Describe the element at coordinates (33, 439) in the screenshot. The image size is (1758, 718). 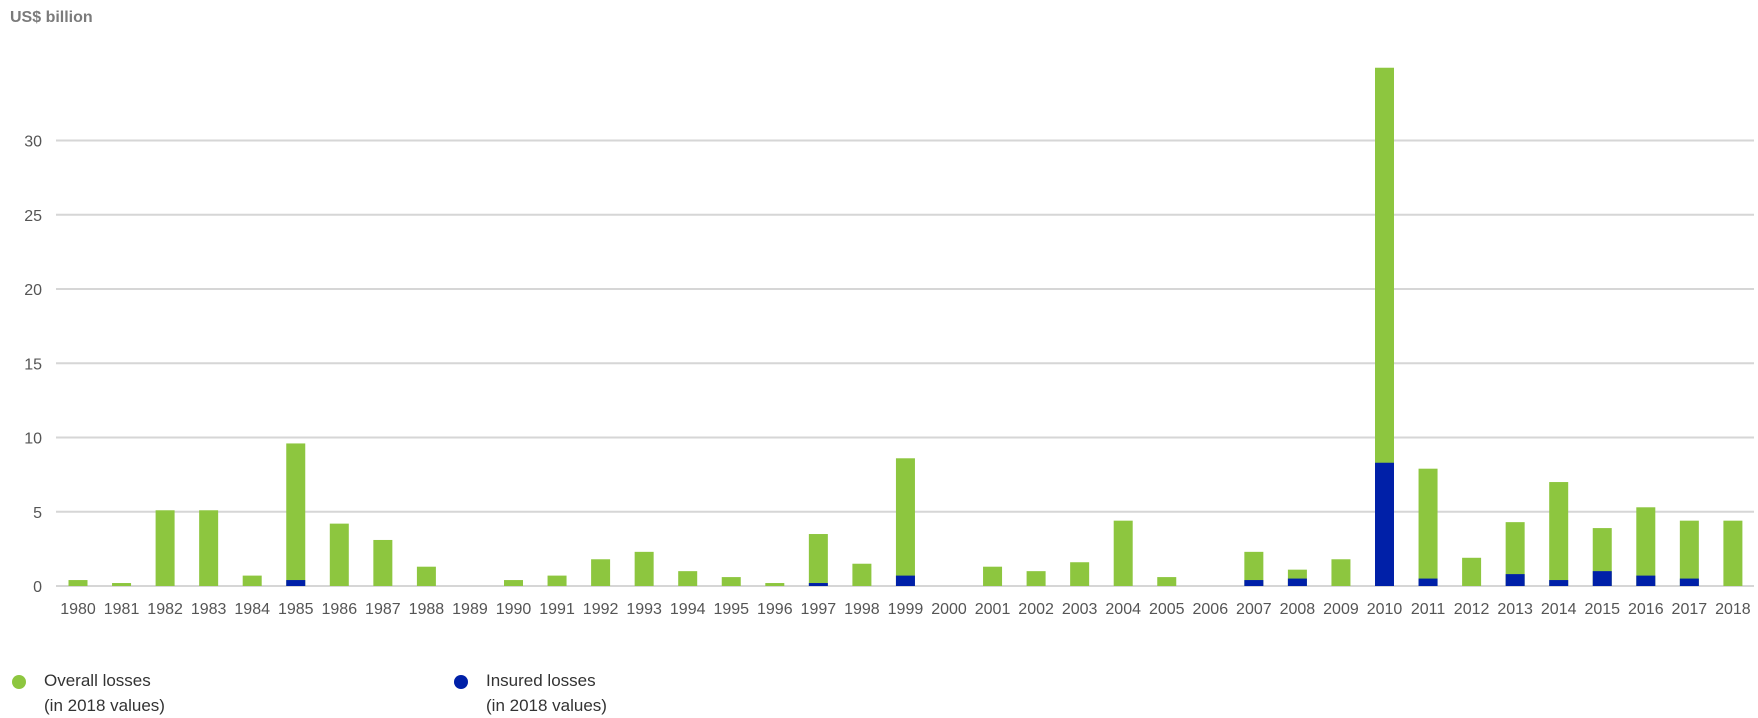
I see `y-tick-label: 10` at that location.